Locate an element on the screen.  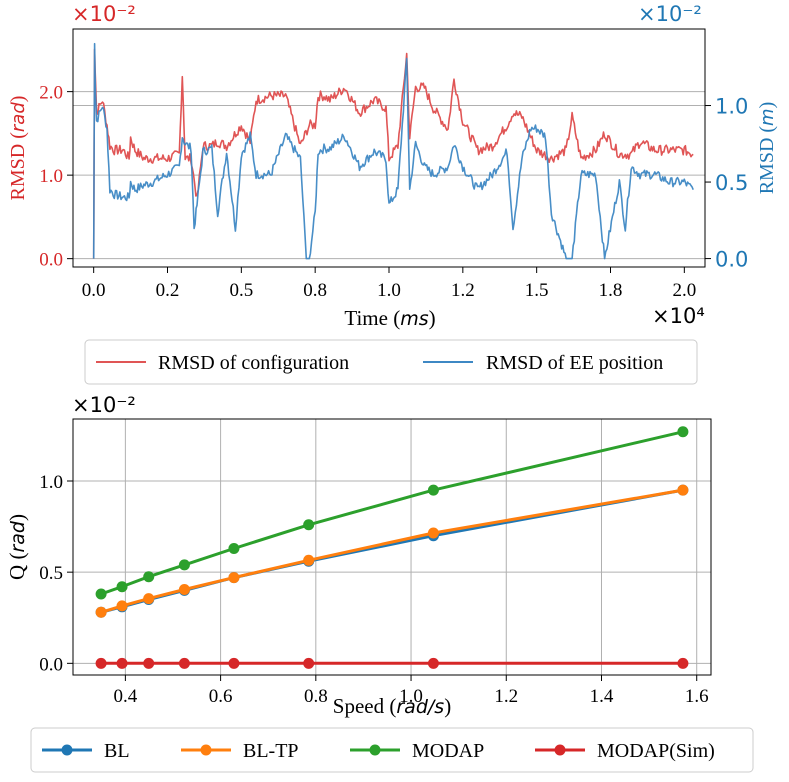
legend-marker-modap is located at coordinates (375, 750).